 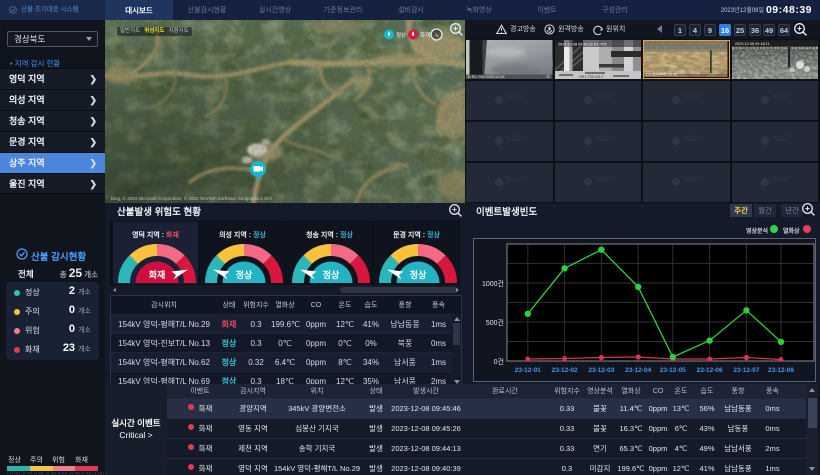 What do you see at coordinates (601, 370) in the screenshot?
I see `svg-text: 23-12-03` at bounding box center [601, 370].